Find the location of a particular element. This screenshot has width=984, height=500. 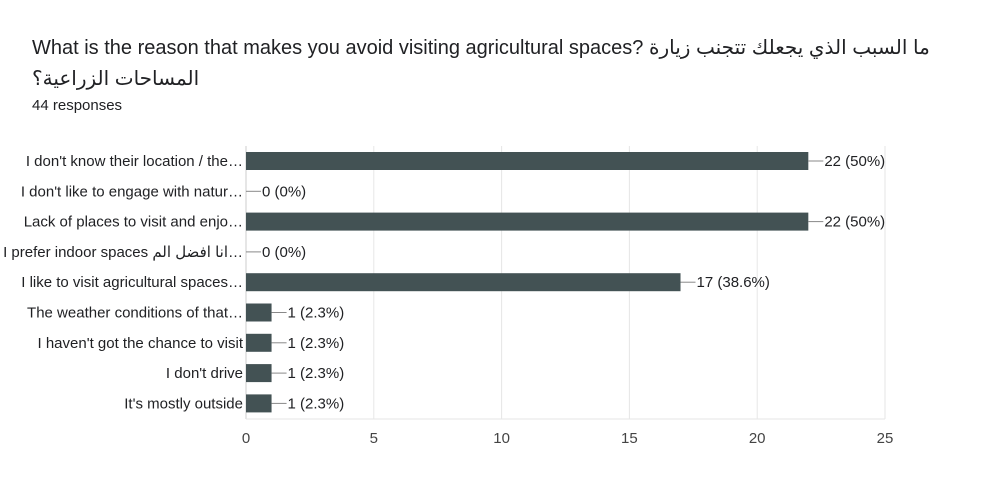

value-label-4: 17 (38.6%) is located at coordinates (733, 282).